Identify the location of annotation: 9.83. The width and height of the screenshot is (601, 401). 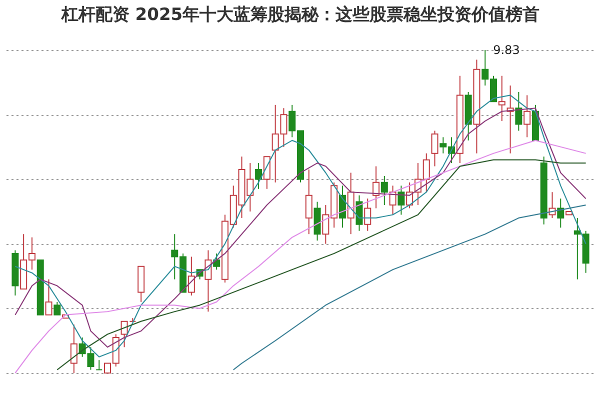
(506, 50).